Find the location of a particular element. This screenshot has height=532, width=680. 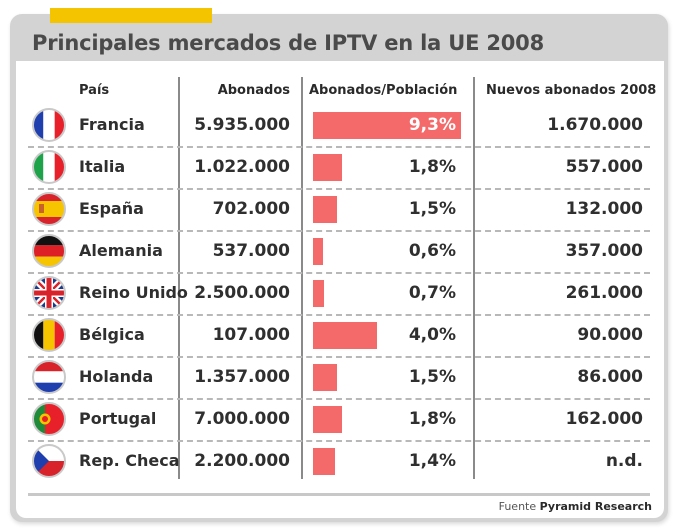

subscribers-value: 2.200.000 is located at coordinates (242, 461).